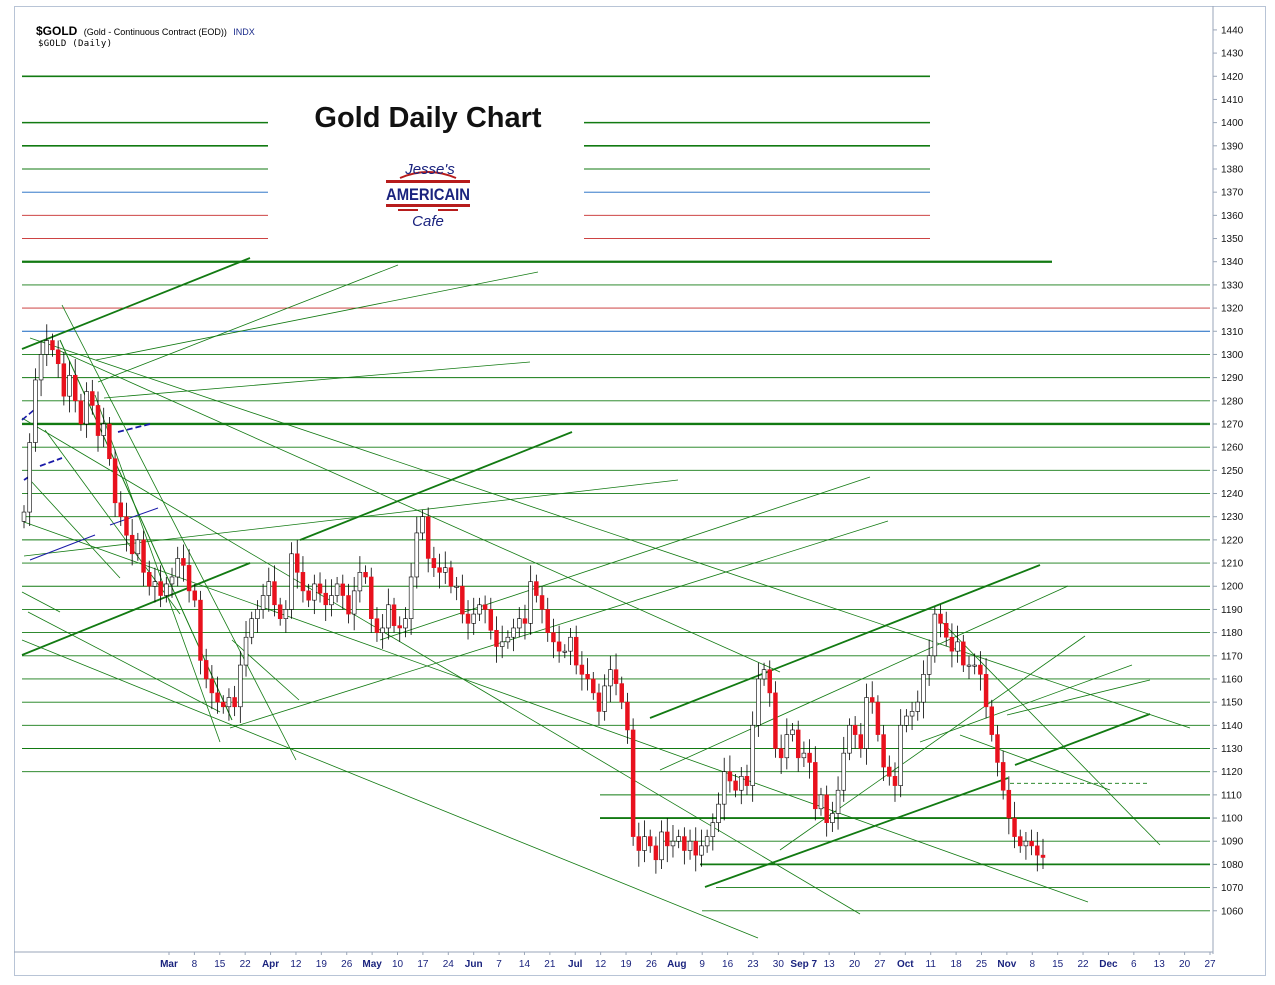 Image resolution: width=1275 pixels, height=985 pixels. I want to click on x-tick-label: 23, so click(753, 964).